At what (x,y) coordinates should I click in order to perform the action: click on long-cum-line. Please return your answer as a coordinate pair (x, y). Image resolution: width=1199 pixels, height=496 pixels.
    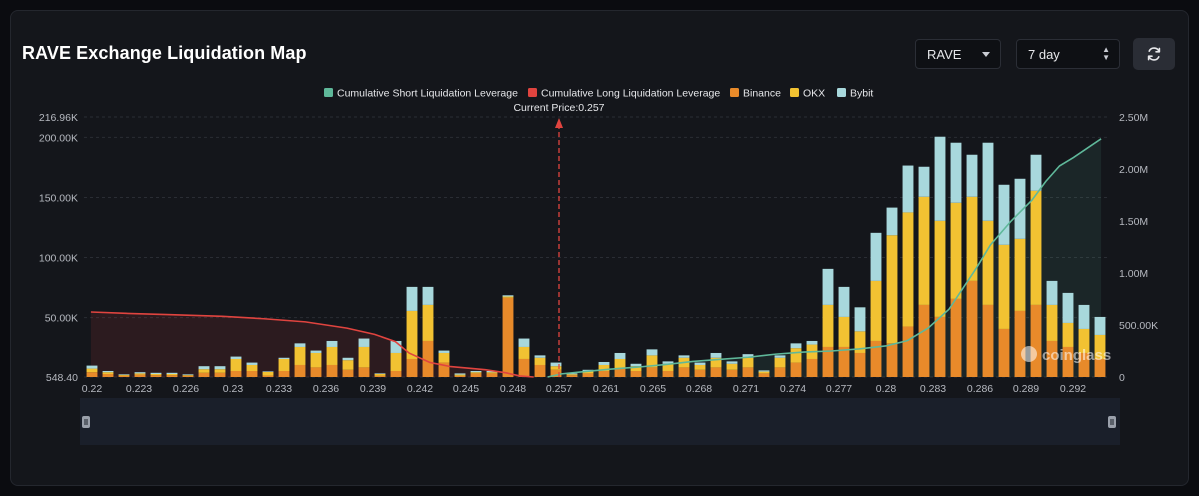
    Looking at the image, I should click on (312, 344).